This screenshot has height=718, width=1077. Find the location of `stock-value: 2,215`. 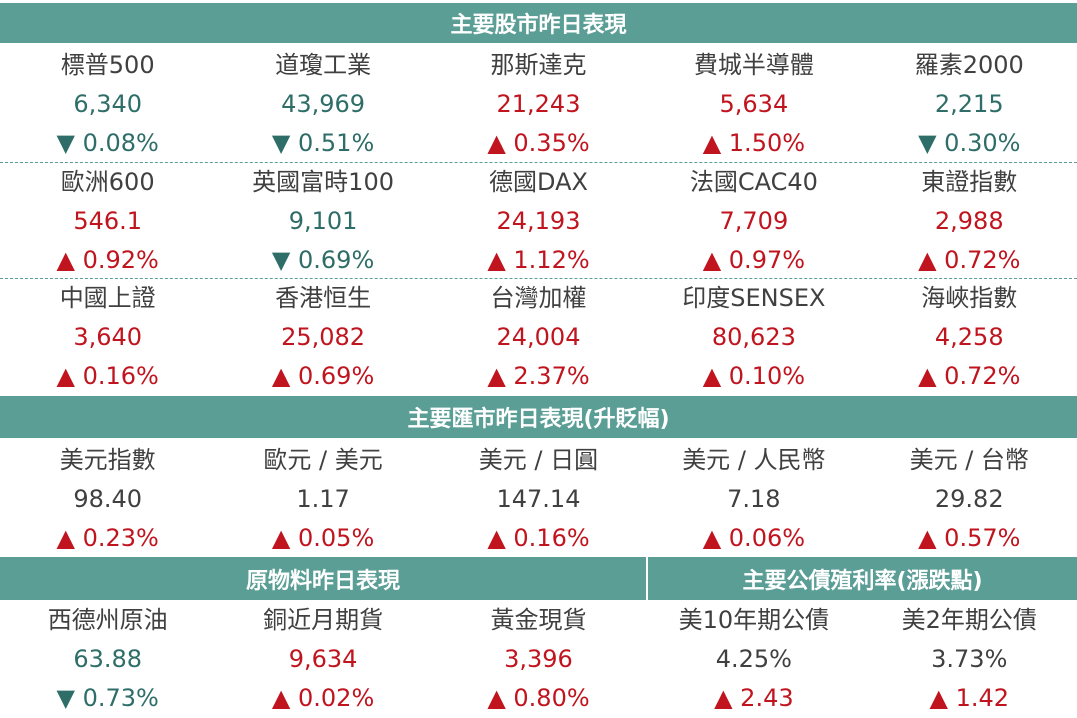

stock-value: 2,215 is located at coordinates (969, 104).